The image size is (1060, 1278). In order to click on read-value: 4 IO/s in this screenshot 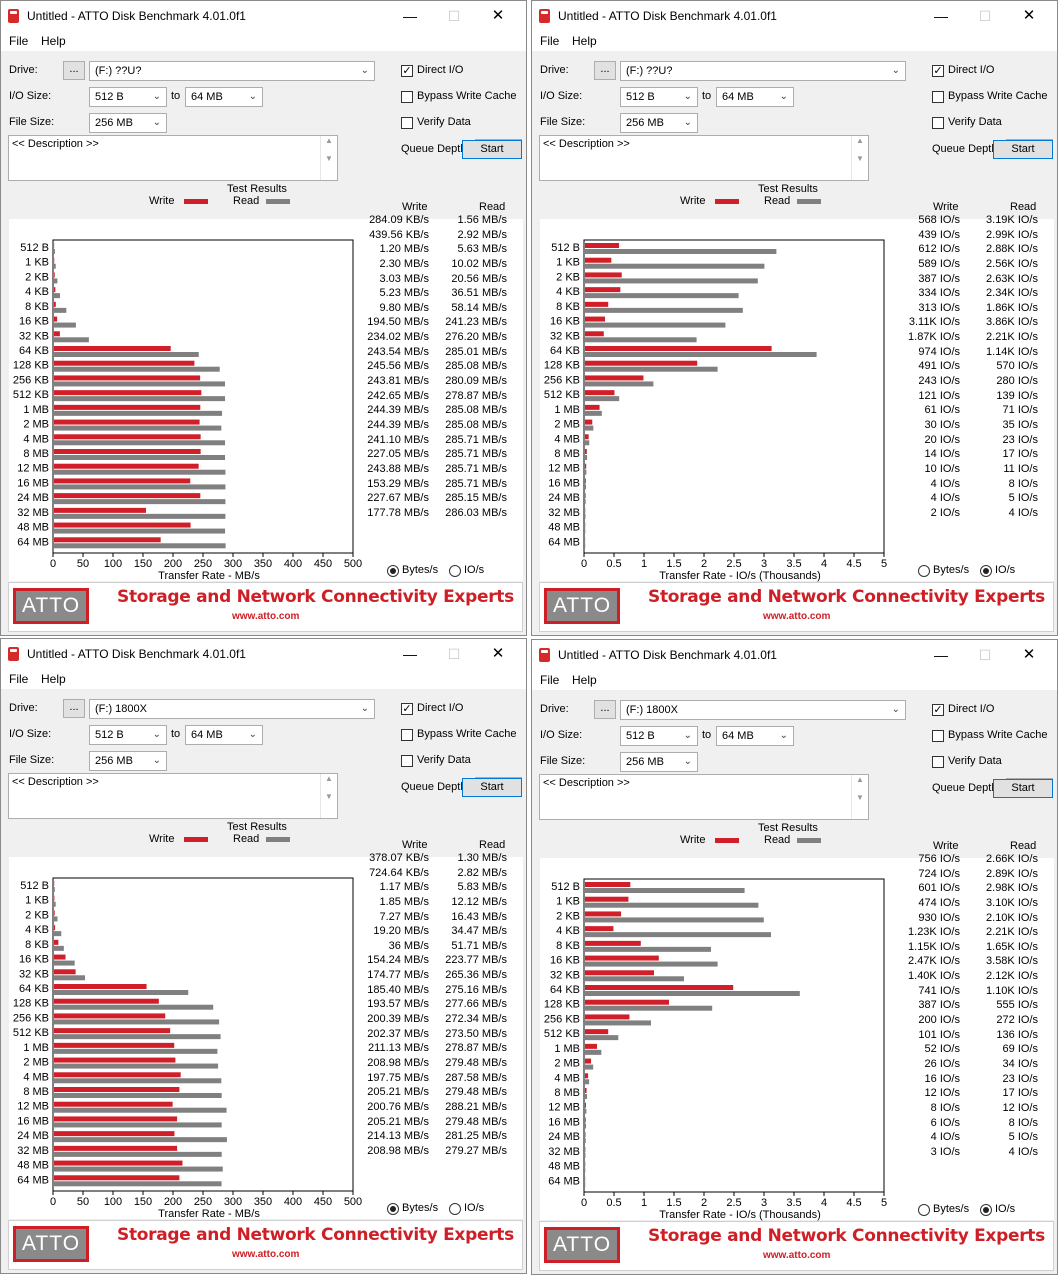, I will do `click(1023, 1151)`.